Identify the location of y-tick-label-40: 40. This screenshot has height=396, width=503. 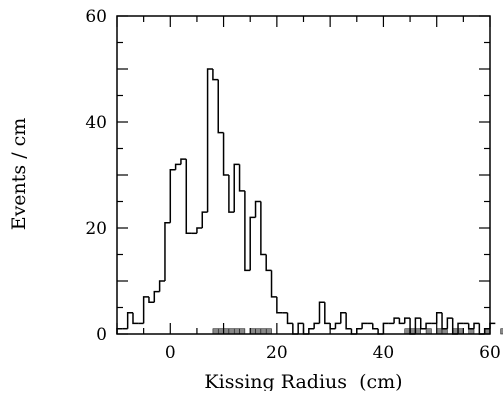
(96, 123).